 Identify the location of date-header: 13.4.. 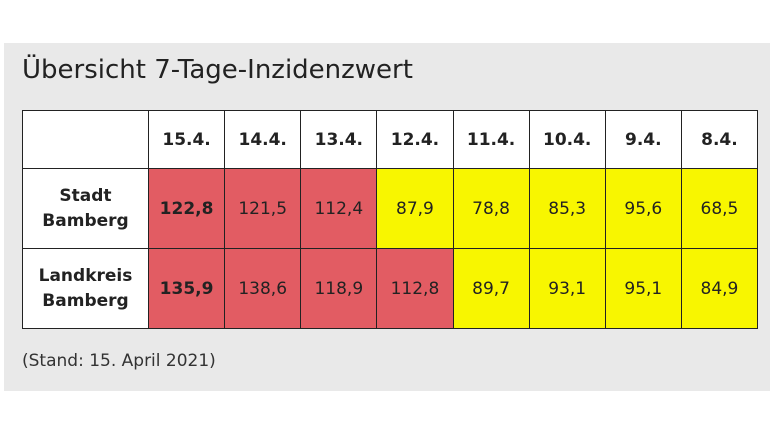
(339, 139).